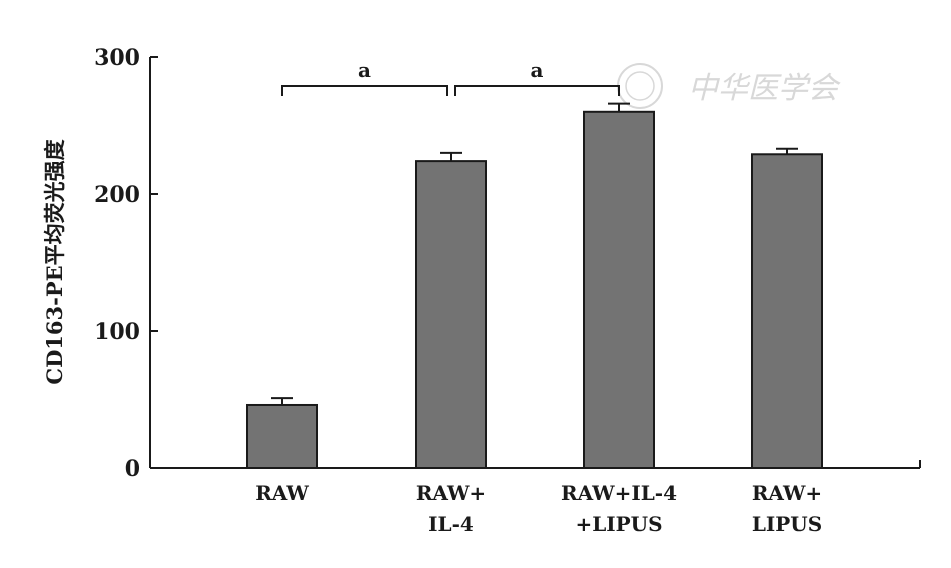 The width and height of the screenshot is (951, 568). Describe the element at coordinates (54, 261) in the screenshot. I see `y-axis-label: CD163-PE平均荧光强度` at that location.